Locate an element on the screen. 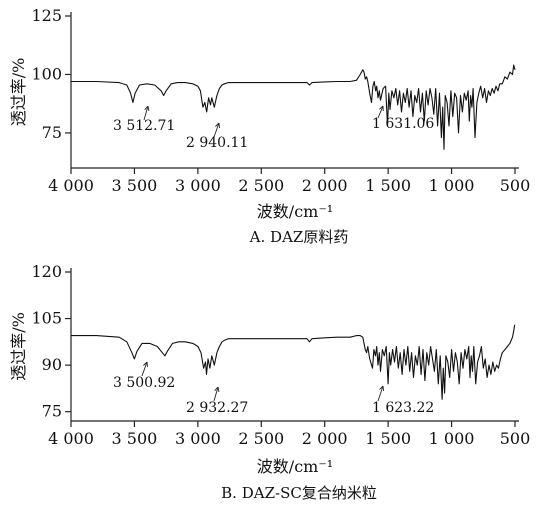 The image size is (544, 514). peak-annotation-label: 1 631.06 is located at coordinates (403, 124).